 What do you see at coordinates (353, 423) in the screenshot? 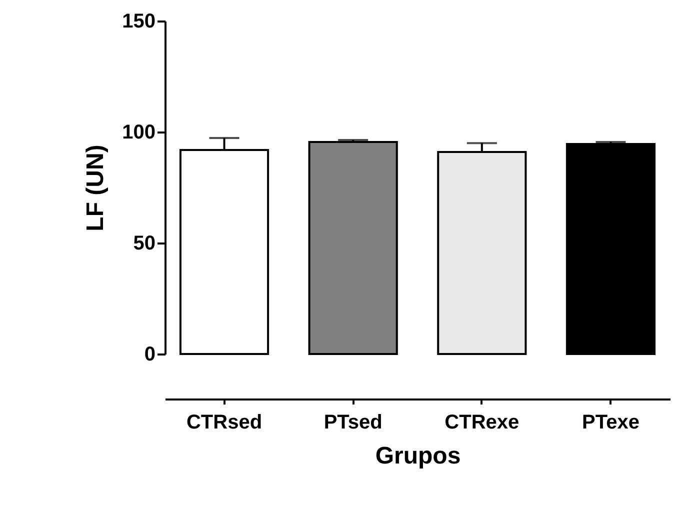
I see `x-tick-label: PTsed` at bounding box center [353, 423].